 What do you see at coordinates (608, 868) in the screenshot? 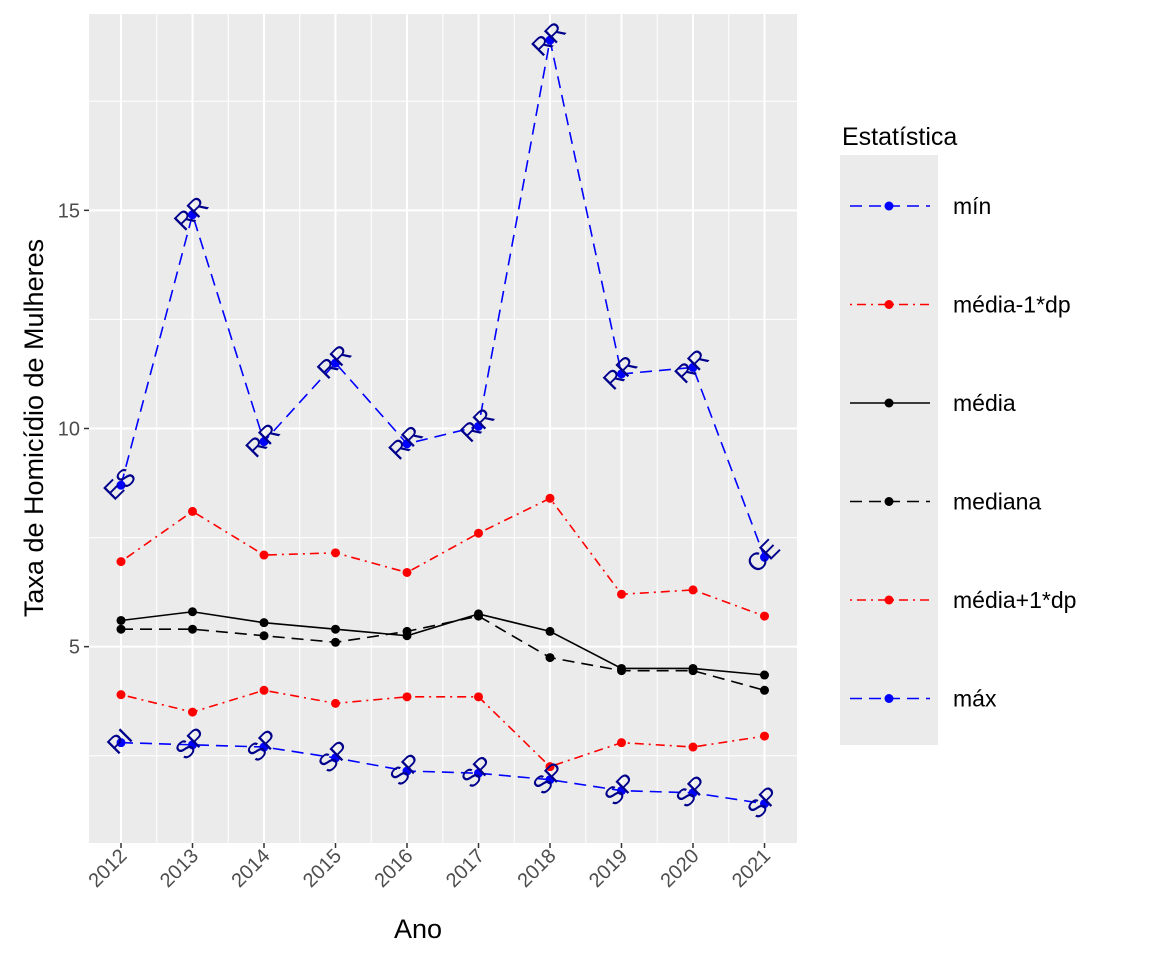
I see `x-tick-label: 2019` at bounding box center [608, 868].